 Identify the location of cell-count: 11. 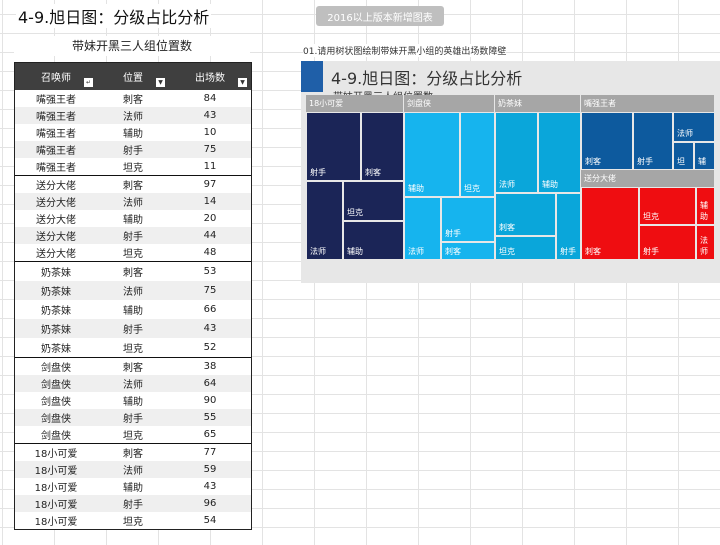
(210, 166).